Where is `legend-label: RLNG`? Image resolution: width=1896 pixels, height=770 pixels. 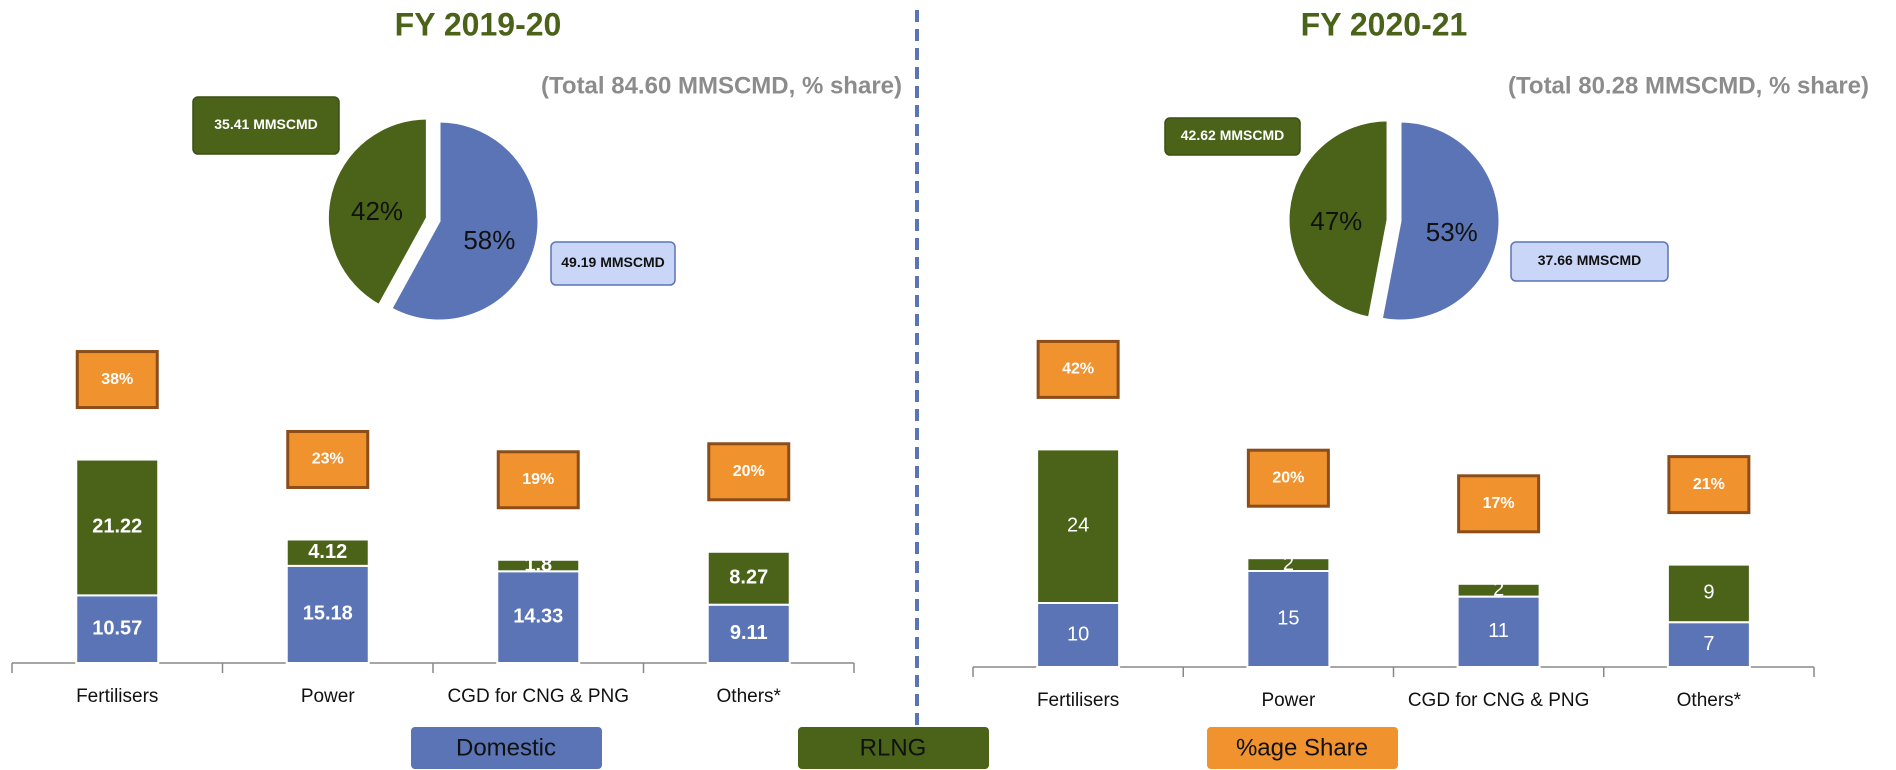
legend-label: RLNG is located at coordinates (893, 747).